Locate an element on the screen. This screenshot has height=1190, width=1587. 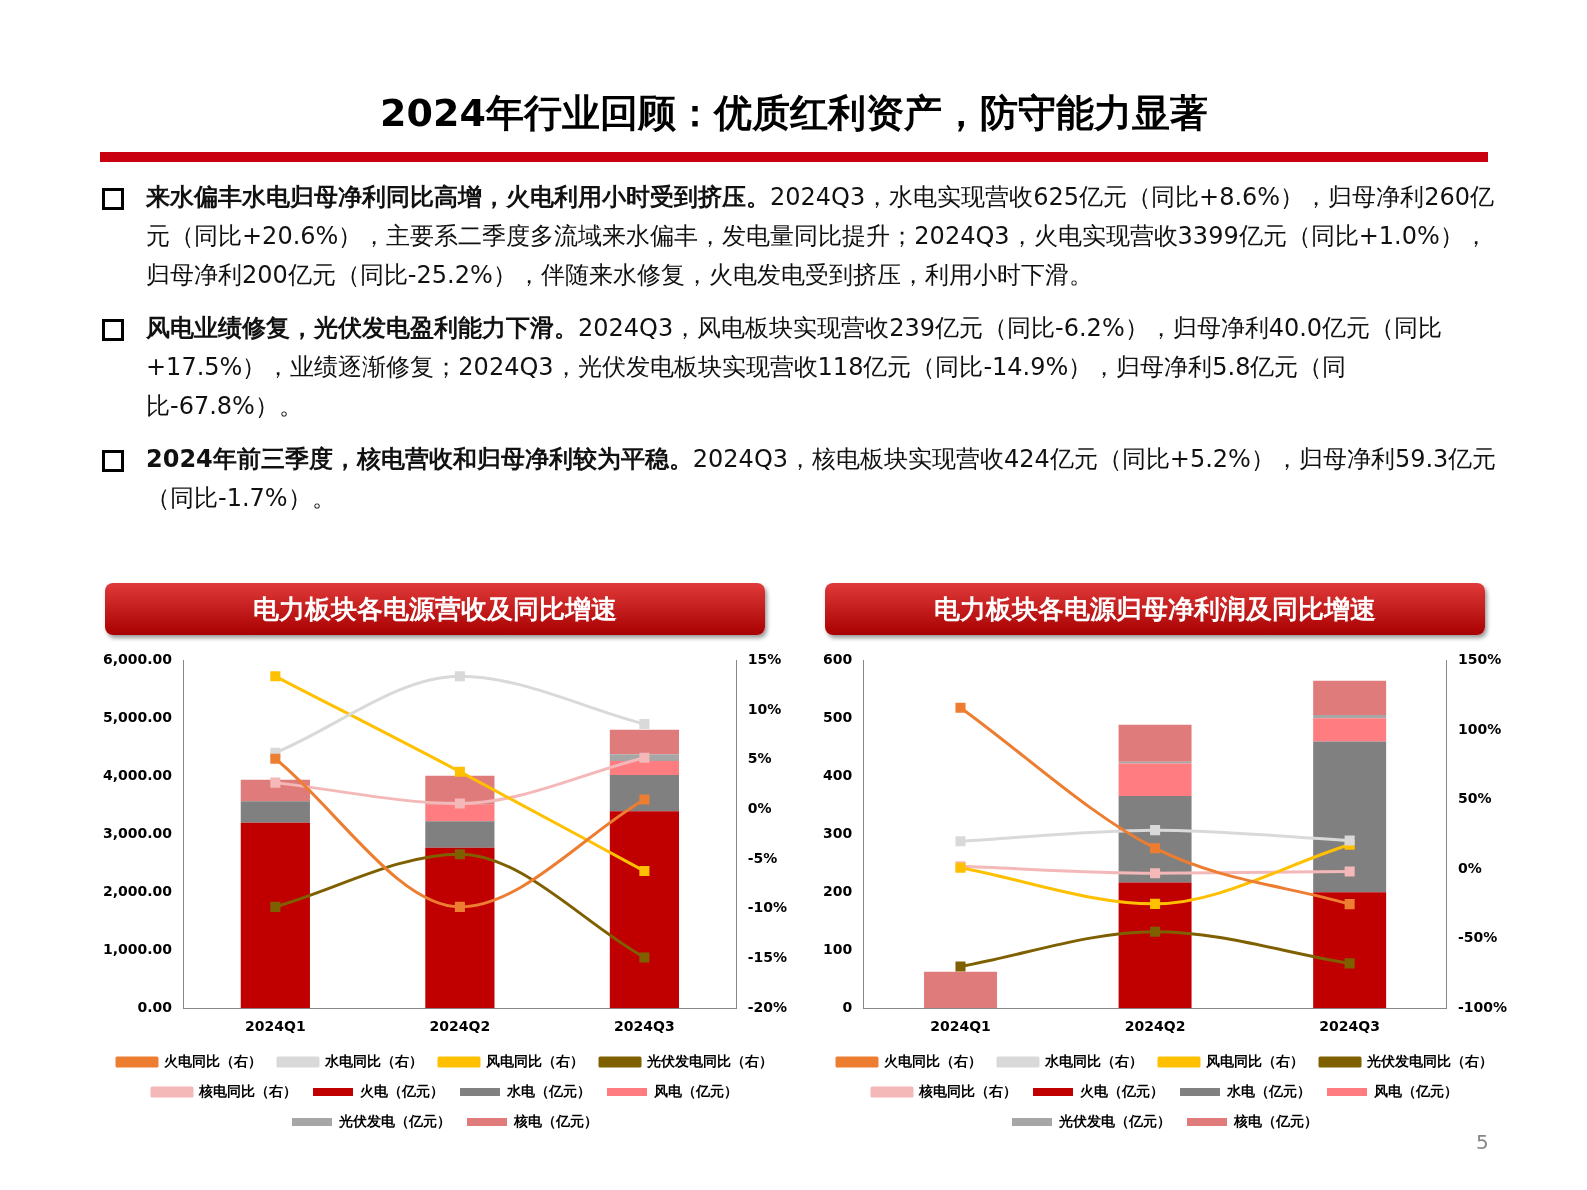
y2-tick-label: -20% is located at coordinates (767, 1006).